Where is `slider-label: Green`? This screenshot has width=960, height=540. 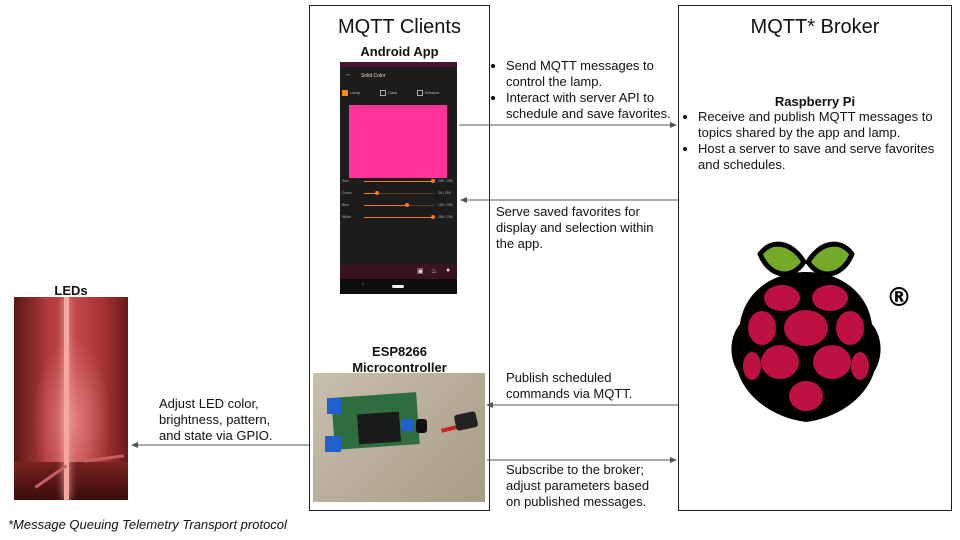
slider-label: Green is located at coordinates (347, 193).